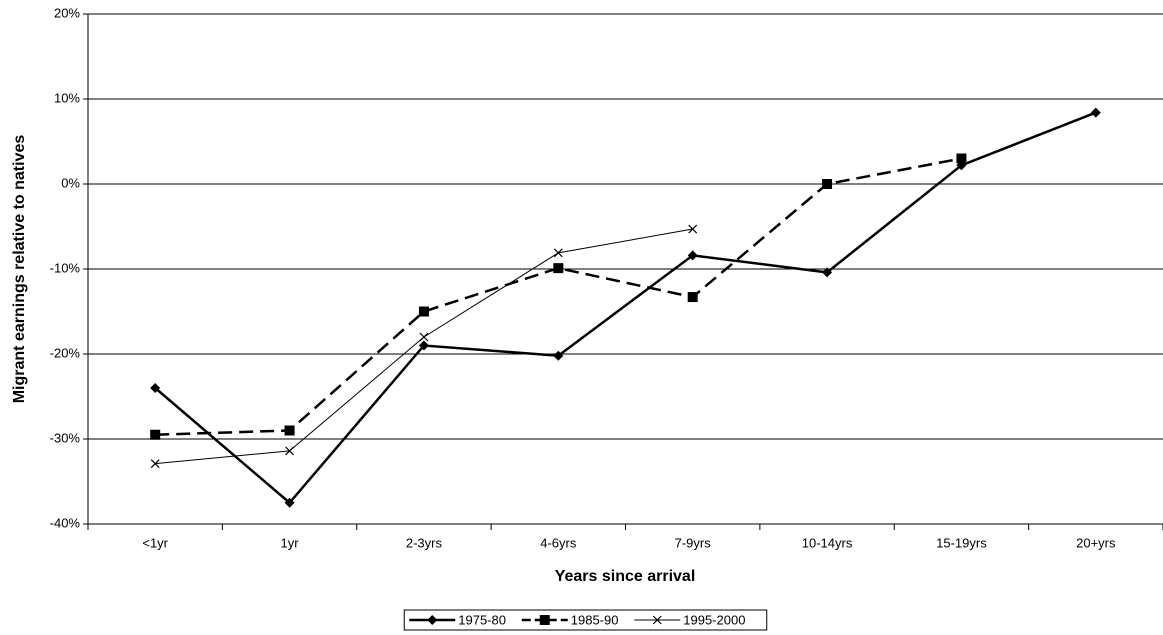  What do you see at coordinates (155, 542) in the screenshot?
I see `x-tick-label: <1yr` at bounding box center [155, 542].